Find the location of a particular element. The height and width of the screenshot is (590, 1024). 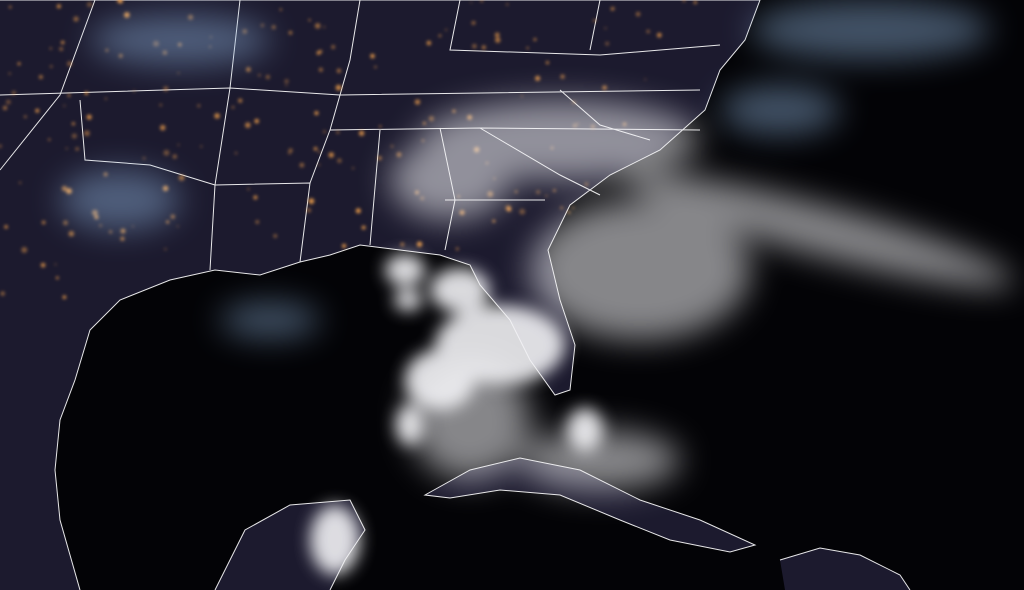

hispaniola is located at coordinates (845, 569).